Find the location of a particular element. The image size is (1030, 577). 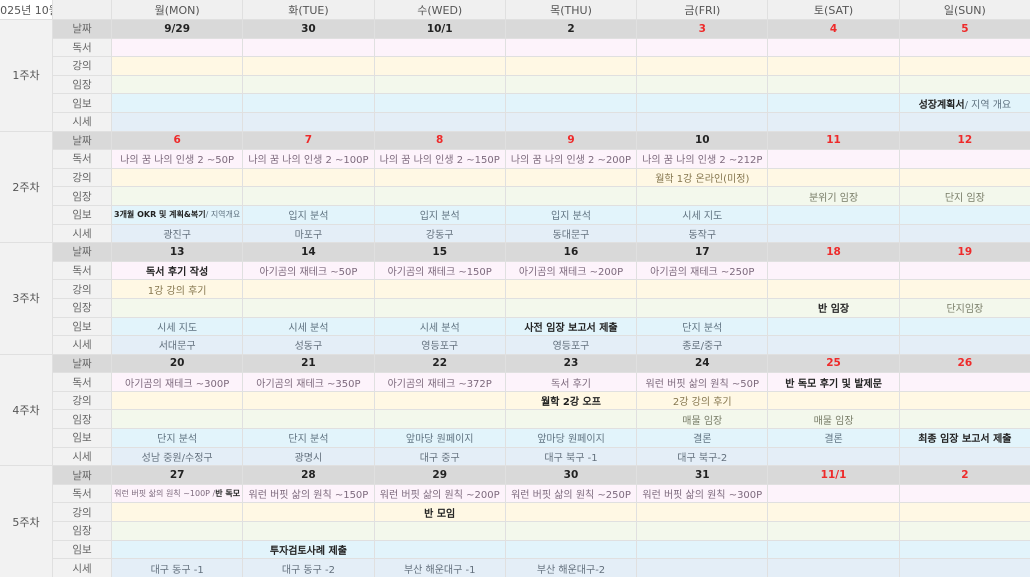

reading-cell: 아기곰의 재테크 ~350P is located at coordinates (308, 382).